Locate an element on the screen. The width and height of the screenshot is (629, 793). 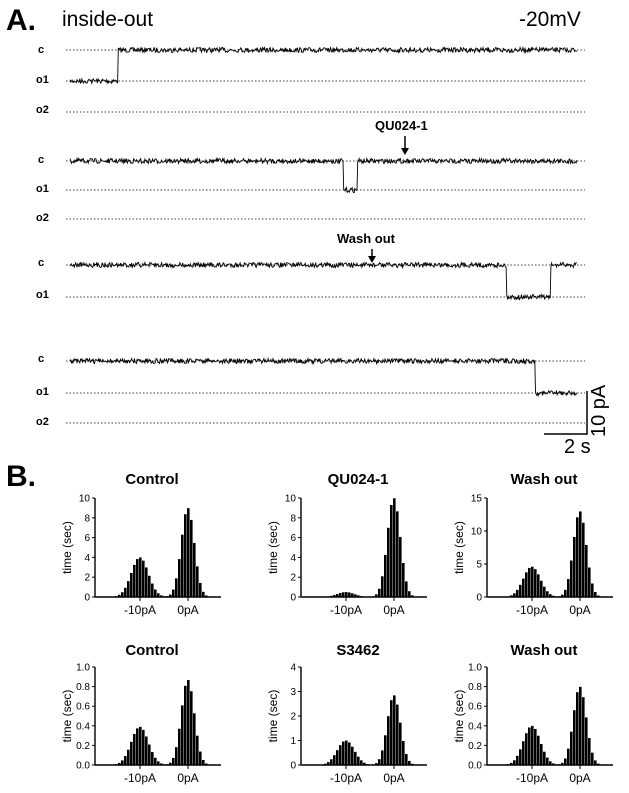
y-tick-label: 10 is located at coordinates (85, 499).